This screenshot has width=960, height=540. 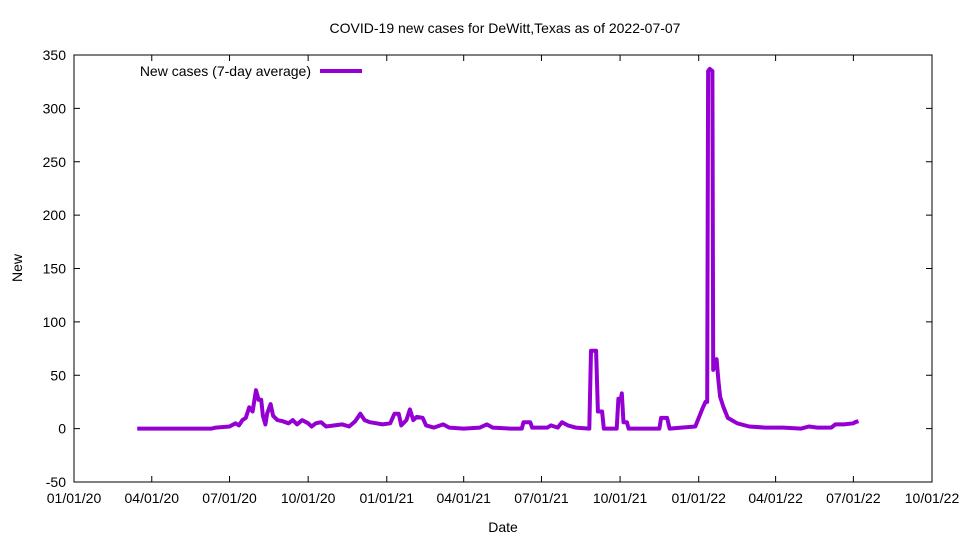 I want to click on x-tick-label: 04/01/20, so click(x=152, y=498).